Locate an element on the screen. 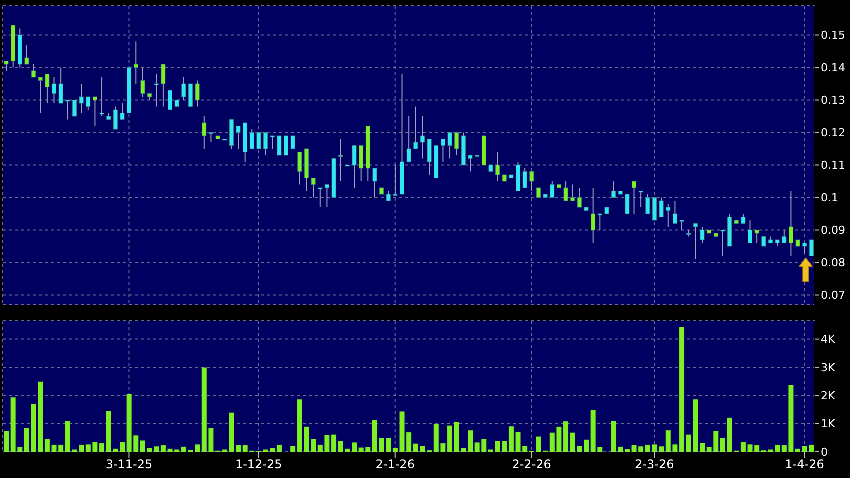 This screenshot has width=850, height=478. y-tick-label: 0.11 is located at coordinates (833, 165).